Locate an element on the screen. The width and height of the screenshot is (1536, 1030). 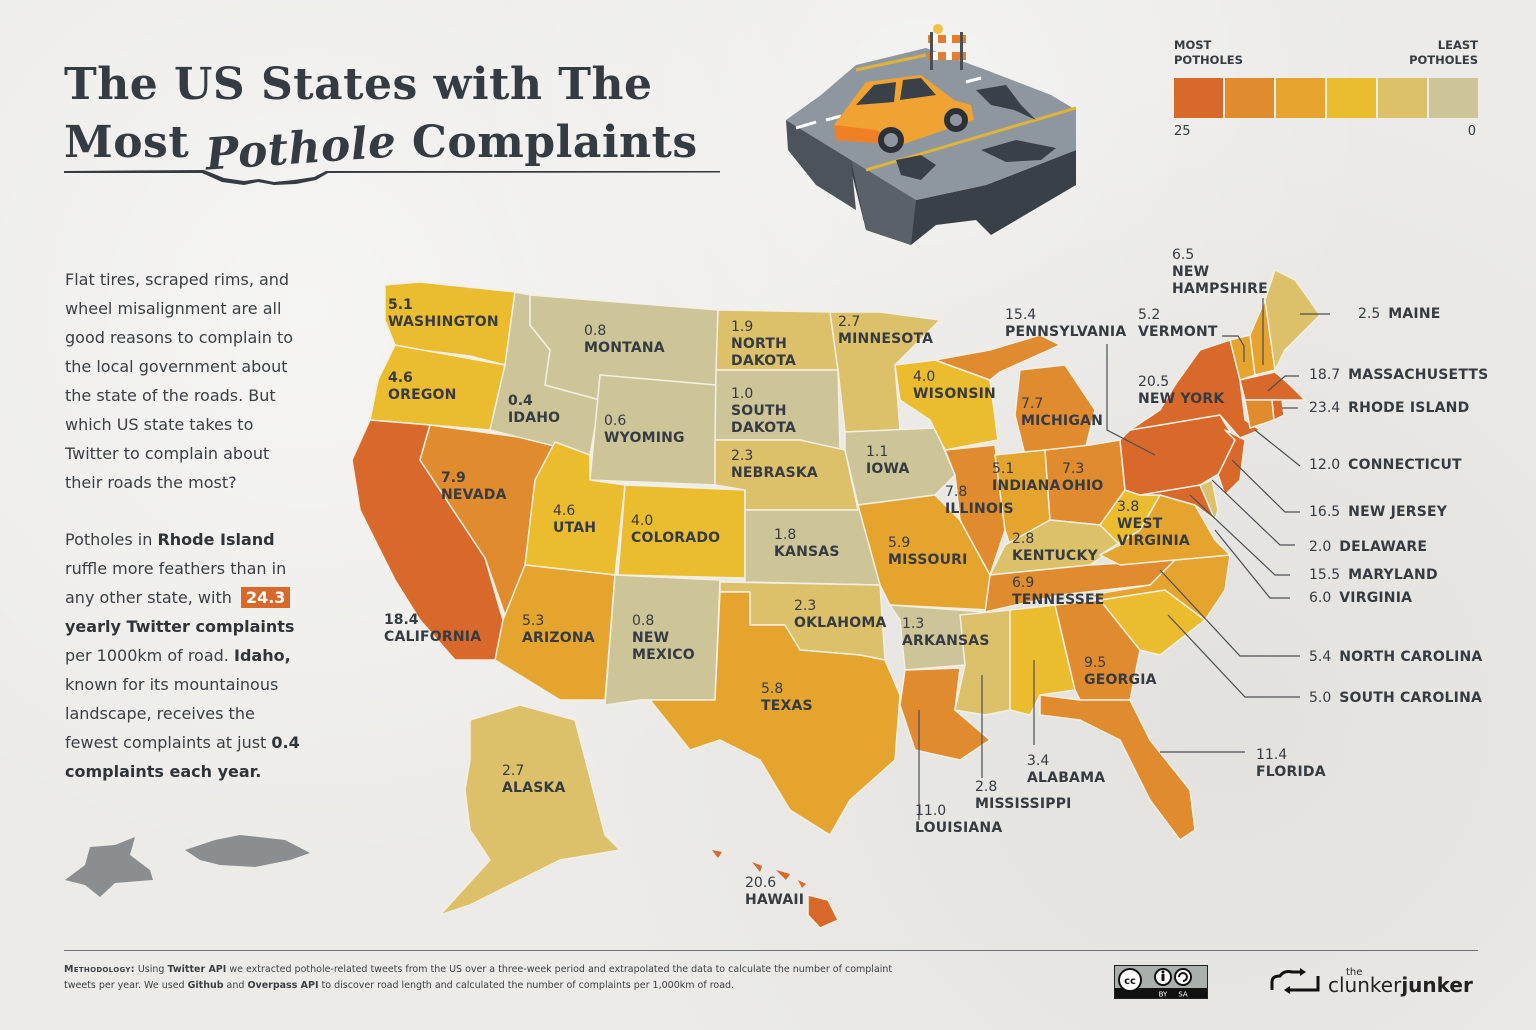
label-nevada: 7.9 NEVADA is located at coordinates (474, 486).